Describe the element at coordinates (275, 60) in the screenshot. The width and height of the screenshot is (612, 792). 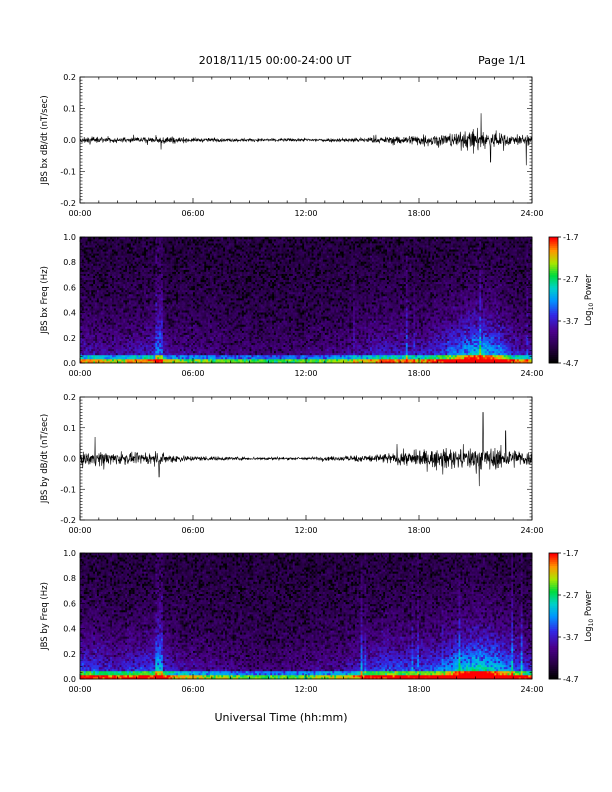
I see `figure-title: 2018/11/15 00:00-24:00 UT` at that location.